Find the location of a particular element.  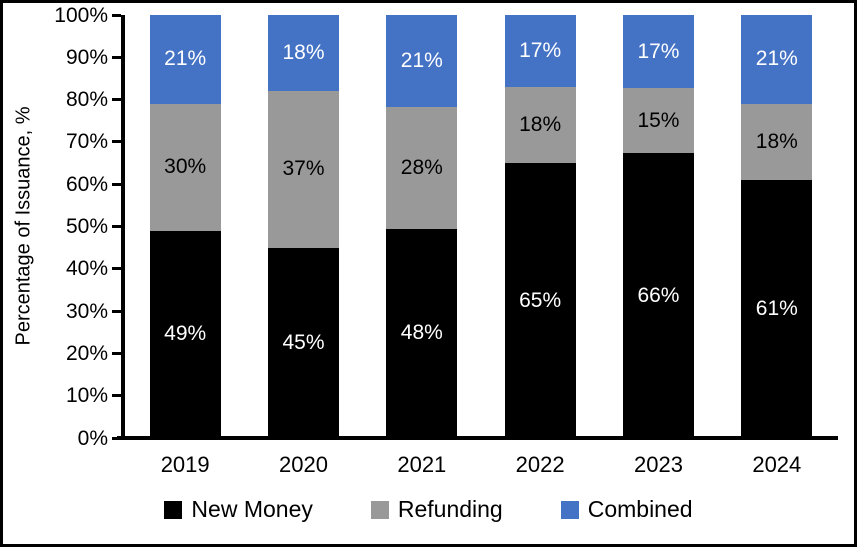

y-tick-label-20: 20% is located at coordinates (86, 353).